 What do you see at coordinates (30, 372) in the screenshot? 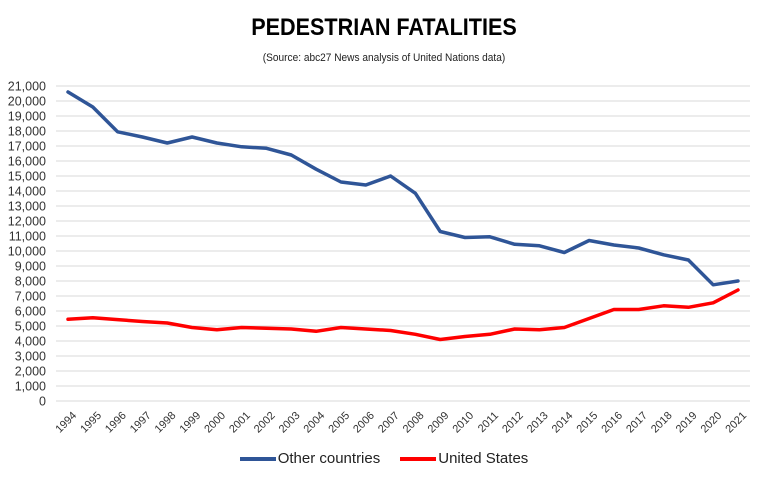
I see `y-tick-label: 2,000` at bounding box center [30, 372].